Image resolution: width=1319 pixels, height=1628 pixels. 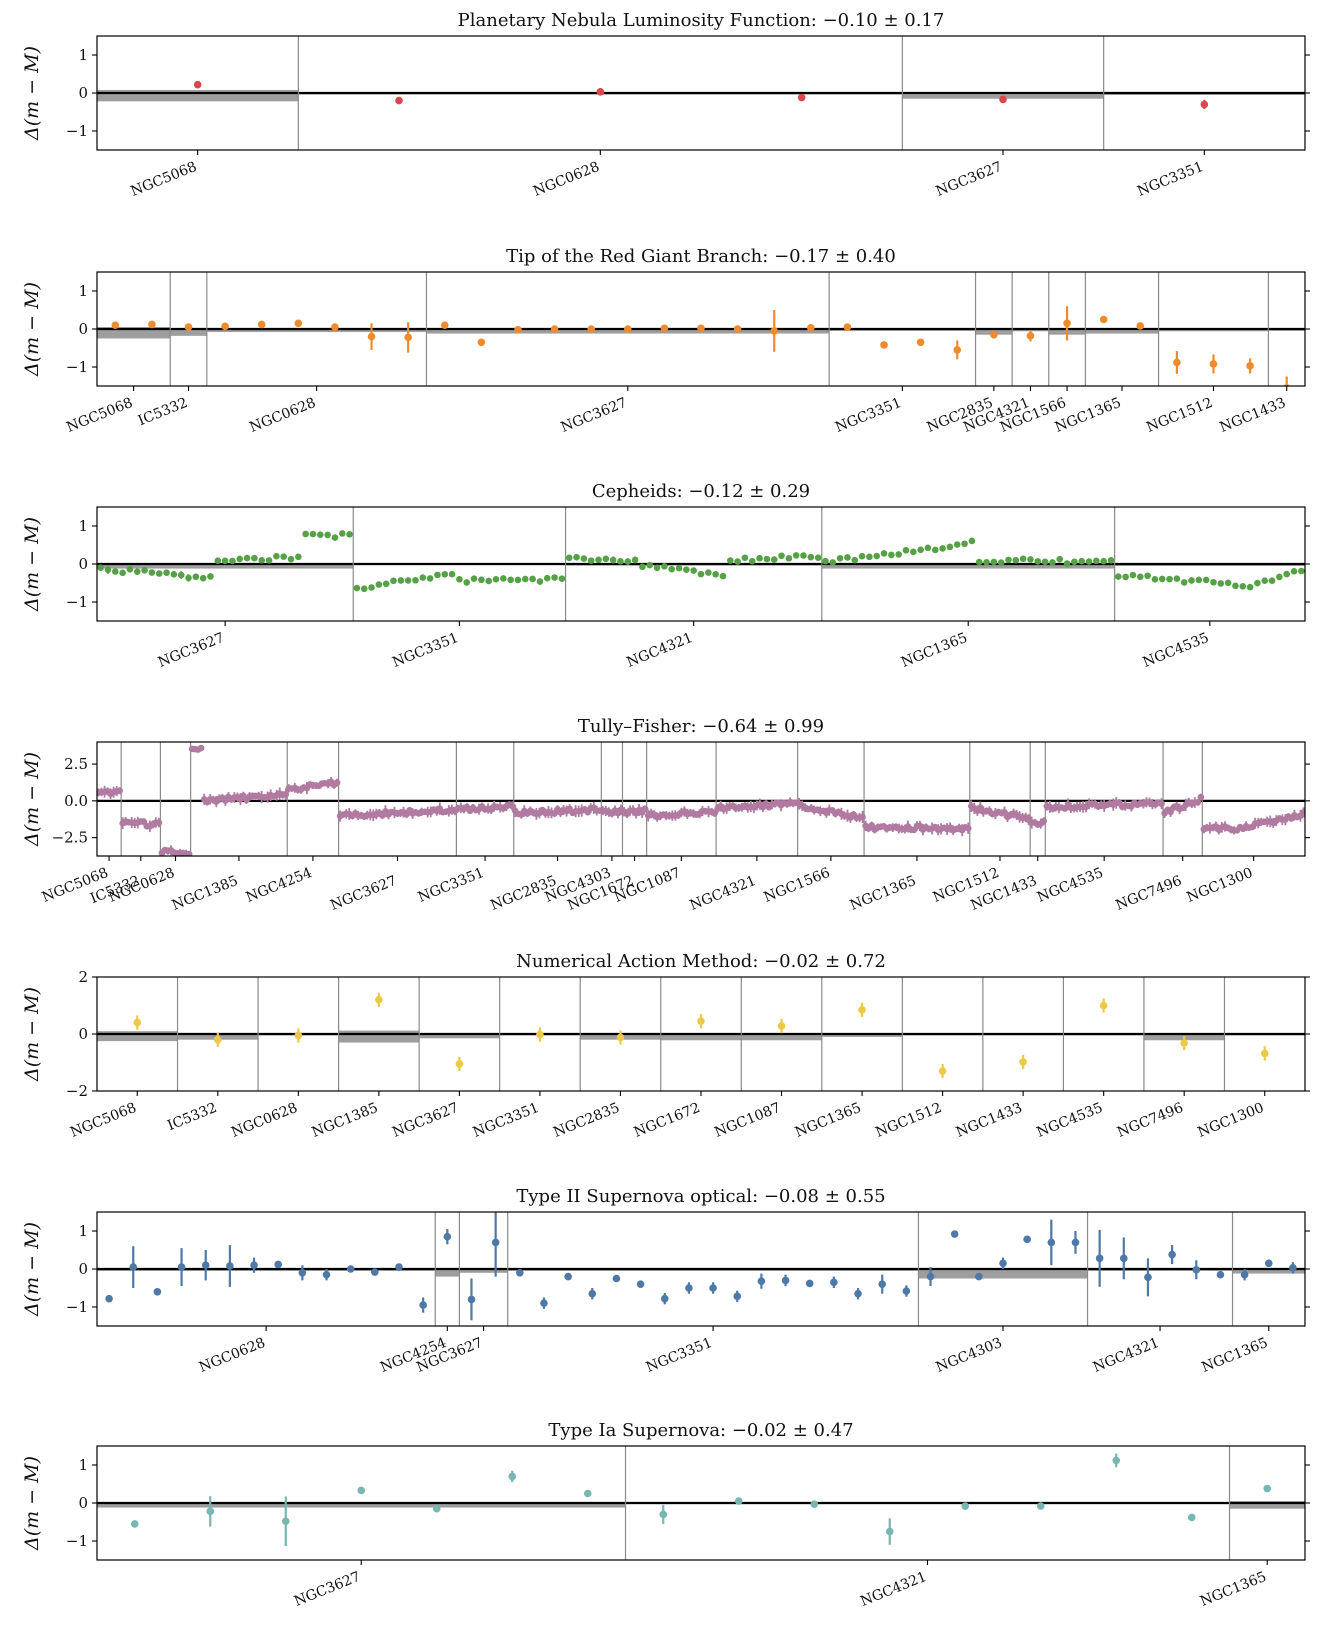 I want to click on x-tick-label-ngc1512: NGC1512, so click(x=1179, y=415).